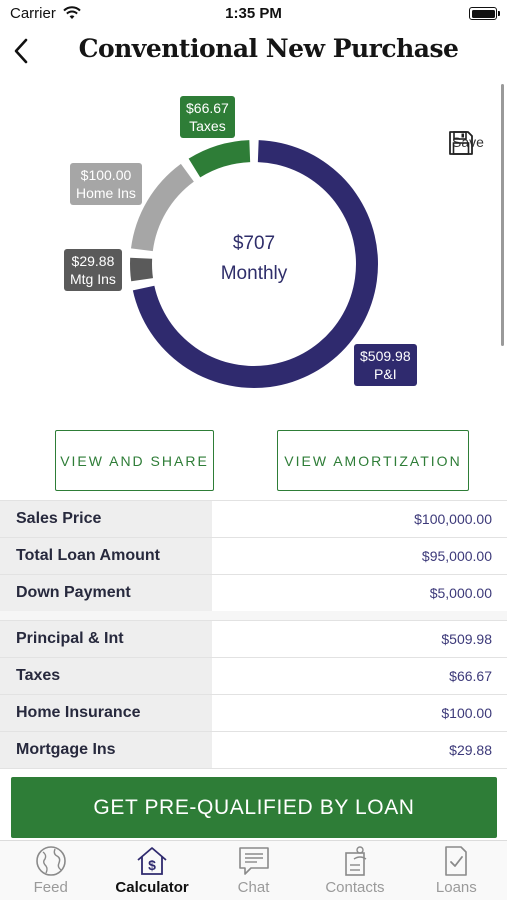  Describe the element at coordinates (253, 887) in the screenshot. I see `tab-chat-label: Chat` at that location.